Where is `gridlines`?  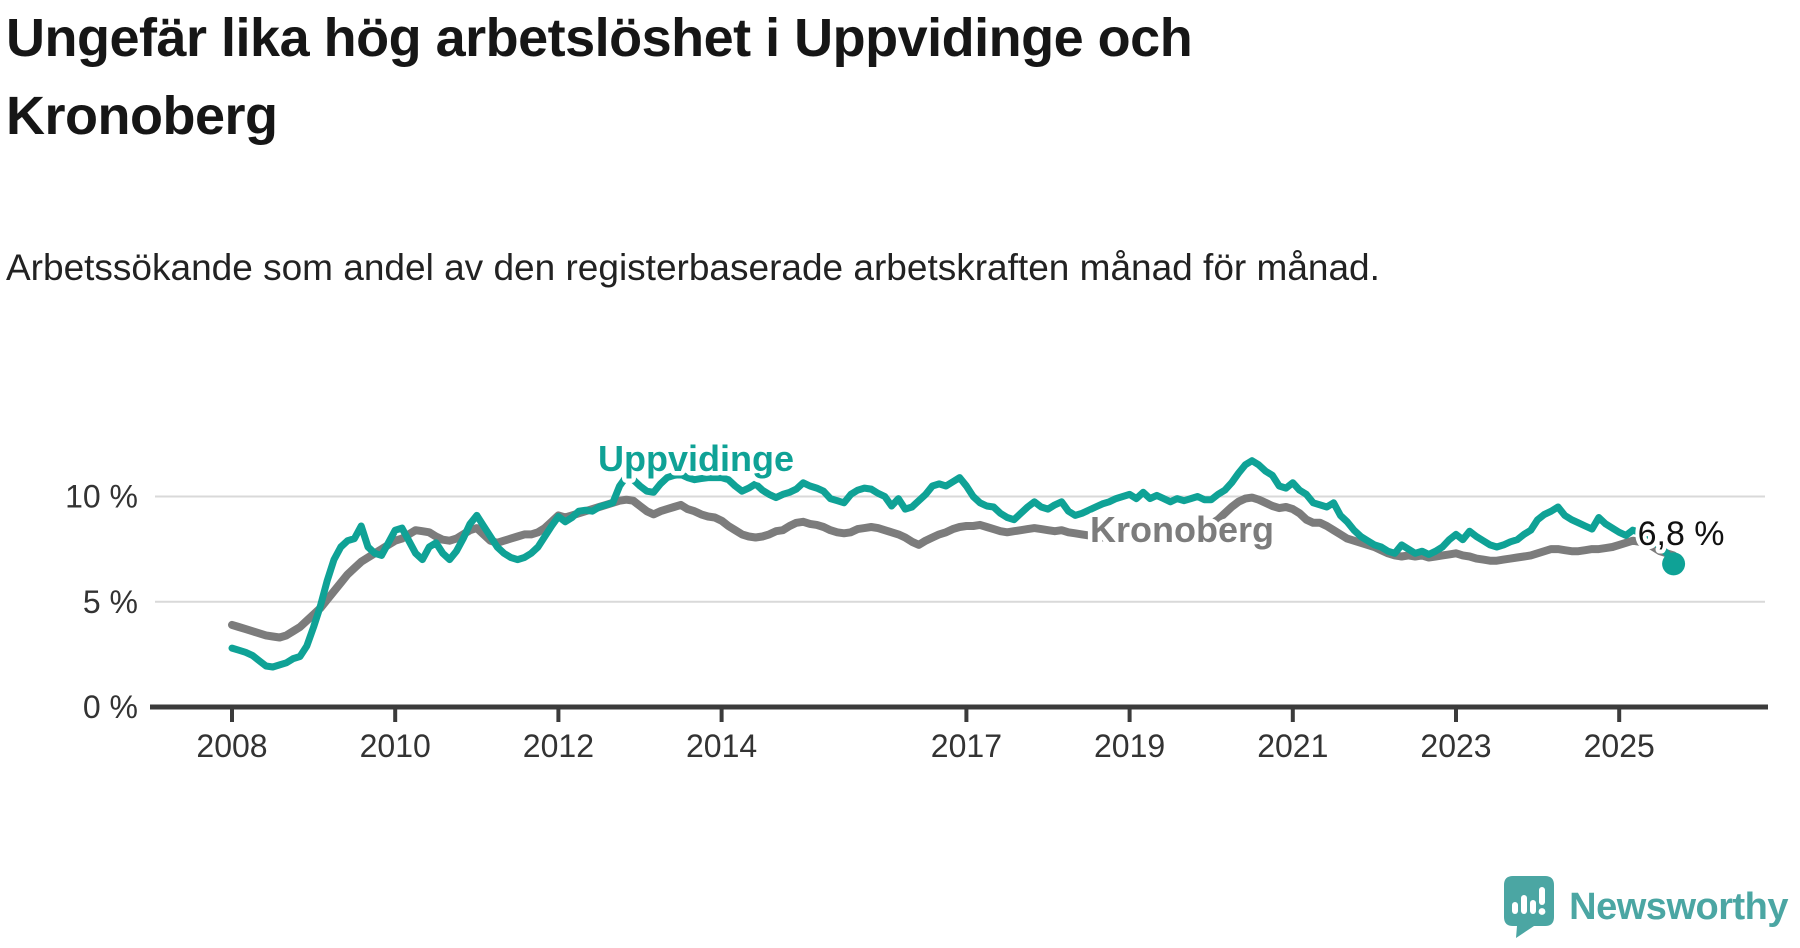
gridlines is located at coordinates (960, 549).